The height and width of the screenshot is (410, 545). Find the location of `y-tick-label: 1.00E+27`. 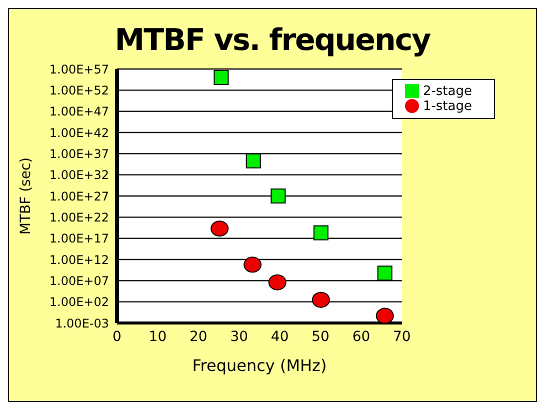

y-tick-label: 1.00E+27 is located at coordinates (79, 196).